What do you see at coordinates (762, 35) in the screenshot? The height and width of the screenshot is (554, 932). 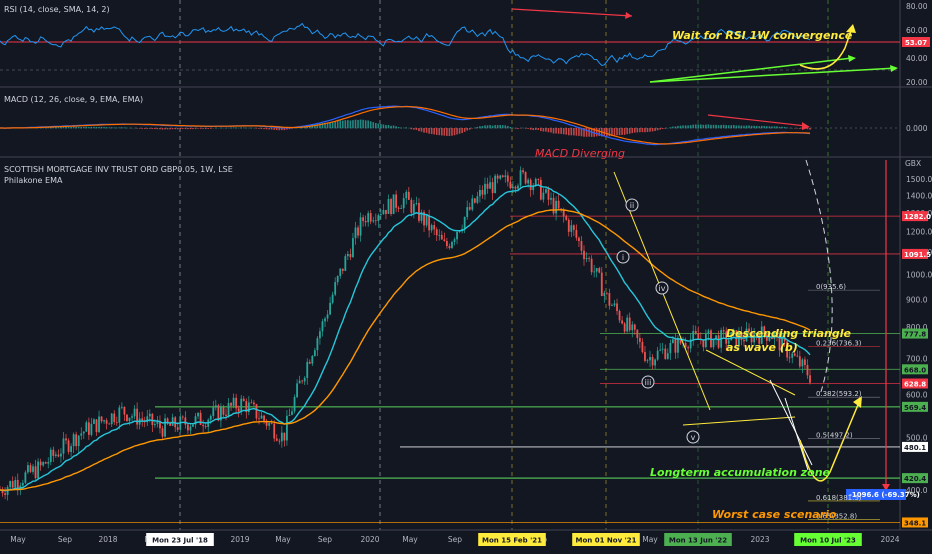 I see `rsi-annotation: Wait for RSI 1W convergence` at bounding box center [762, 35].